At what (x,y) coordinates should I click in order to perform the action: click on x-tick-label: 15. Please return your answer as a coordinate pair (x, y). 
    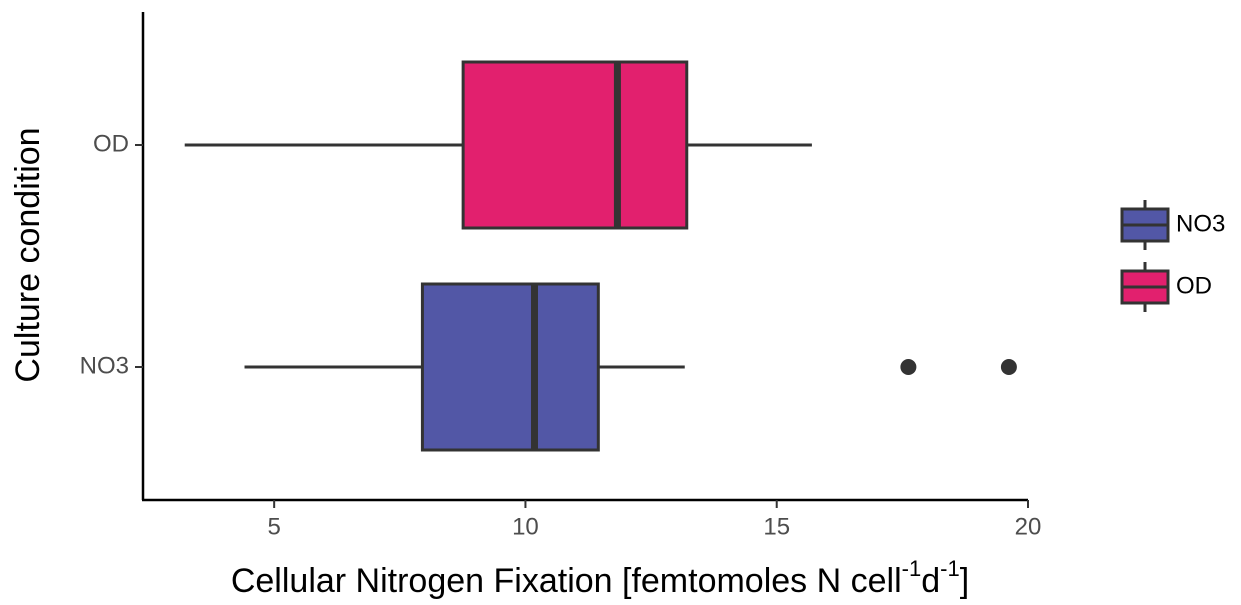
    Looking at the image, I should click on (776, 526).